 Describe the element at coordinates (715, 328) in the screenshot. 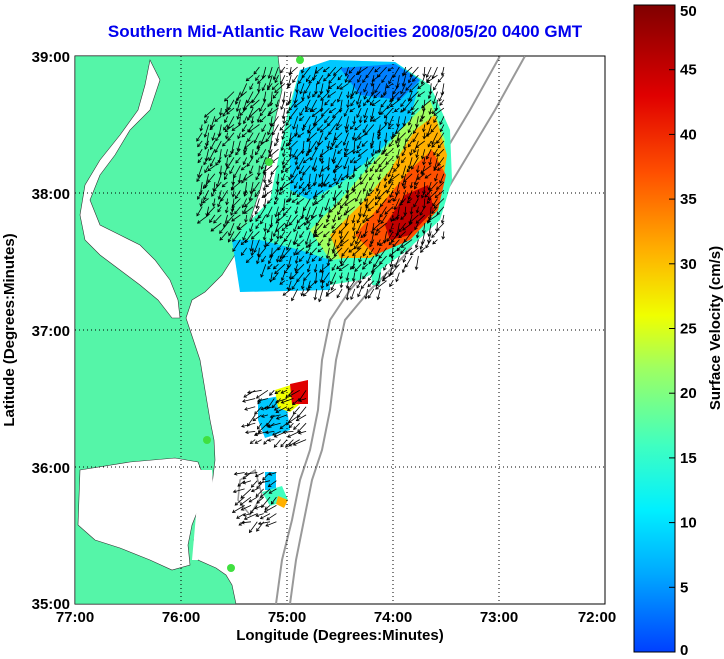

I see `colorbar-label: Surface Velocity (cm/s)` at that location.